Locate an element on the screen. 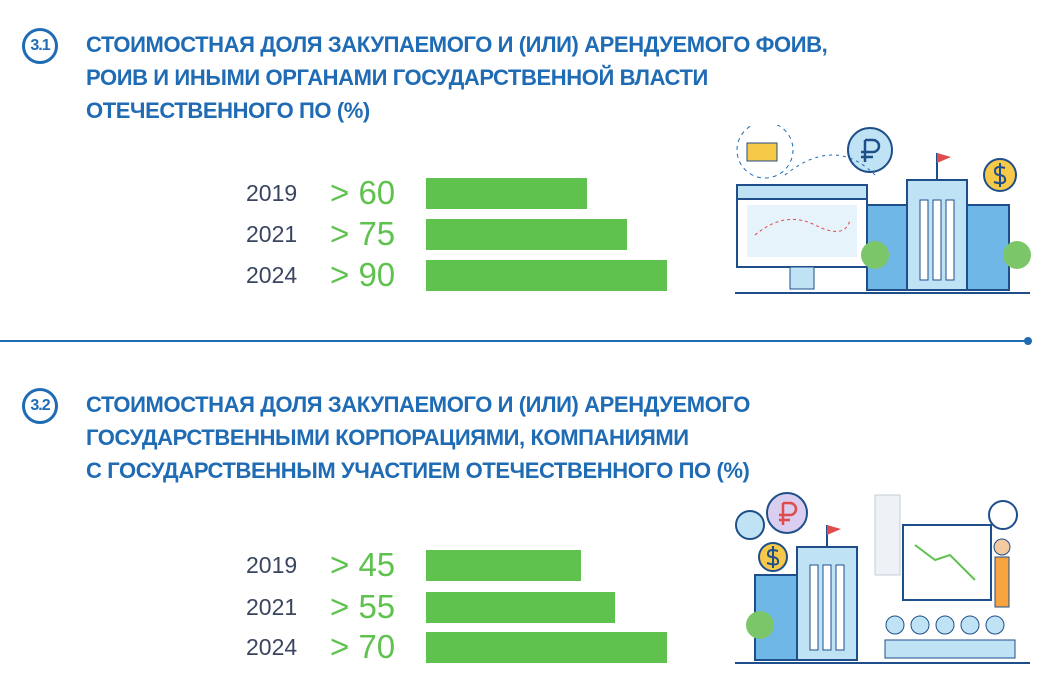 The image size is (1053, 685). bar-row: 2024 > 90 is located at coordinates (350, 275).